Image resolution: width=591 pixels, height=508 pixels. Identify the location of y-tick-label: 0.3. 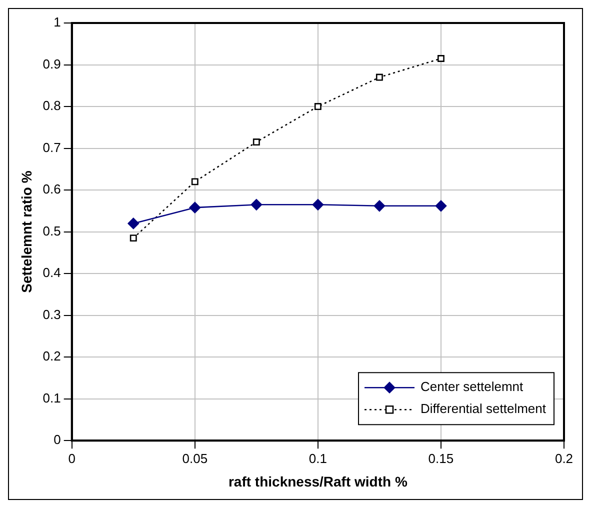
(51, 314).